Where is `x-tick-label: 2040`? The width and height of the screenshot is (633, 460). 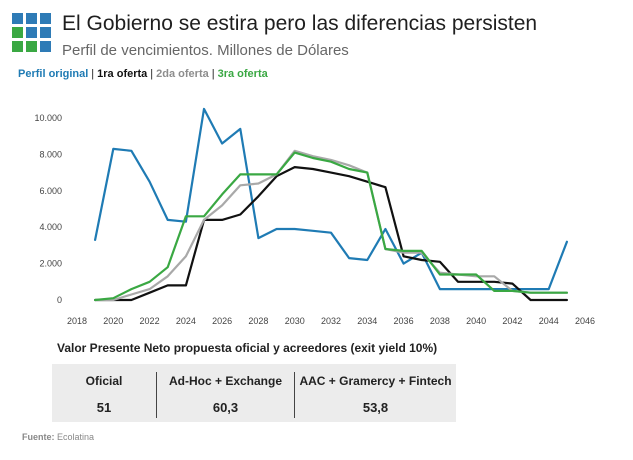 x-tick-label: 2040 is located at coordinates (476, 321).